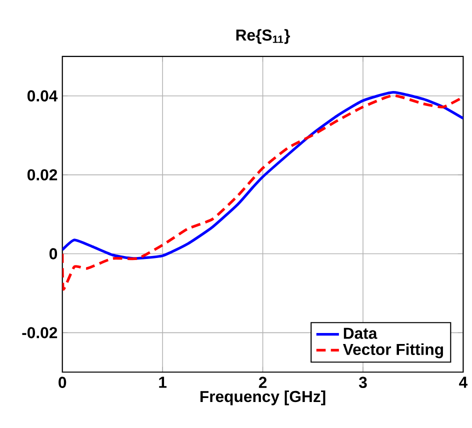 This screenshot has height=428, width=472. What do you see at coordinates (163, 382) in the screenshot?
I see `x-tick-label: 1` at bounding box center [163, 382].